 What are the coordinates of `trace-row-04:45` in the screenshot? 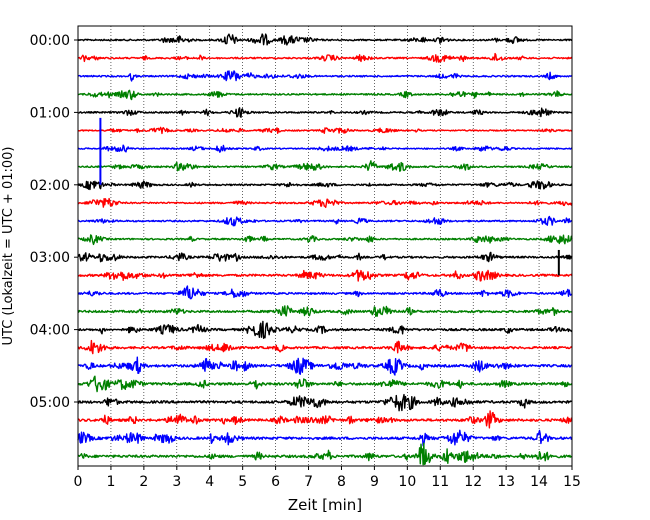 It's located at (325, 384).